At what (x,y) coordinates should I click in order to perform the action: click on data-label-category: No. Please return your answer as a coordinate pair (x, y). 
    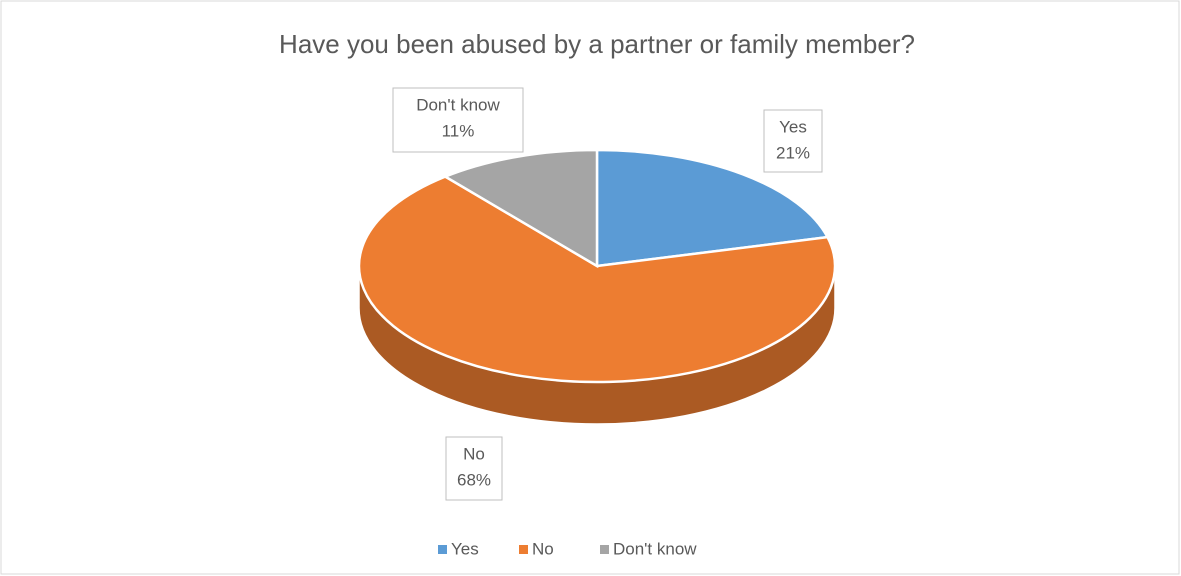
    Looking at the image, I should click on (474, 453).